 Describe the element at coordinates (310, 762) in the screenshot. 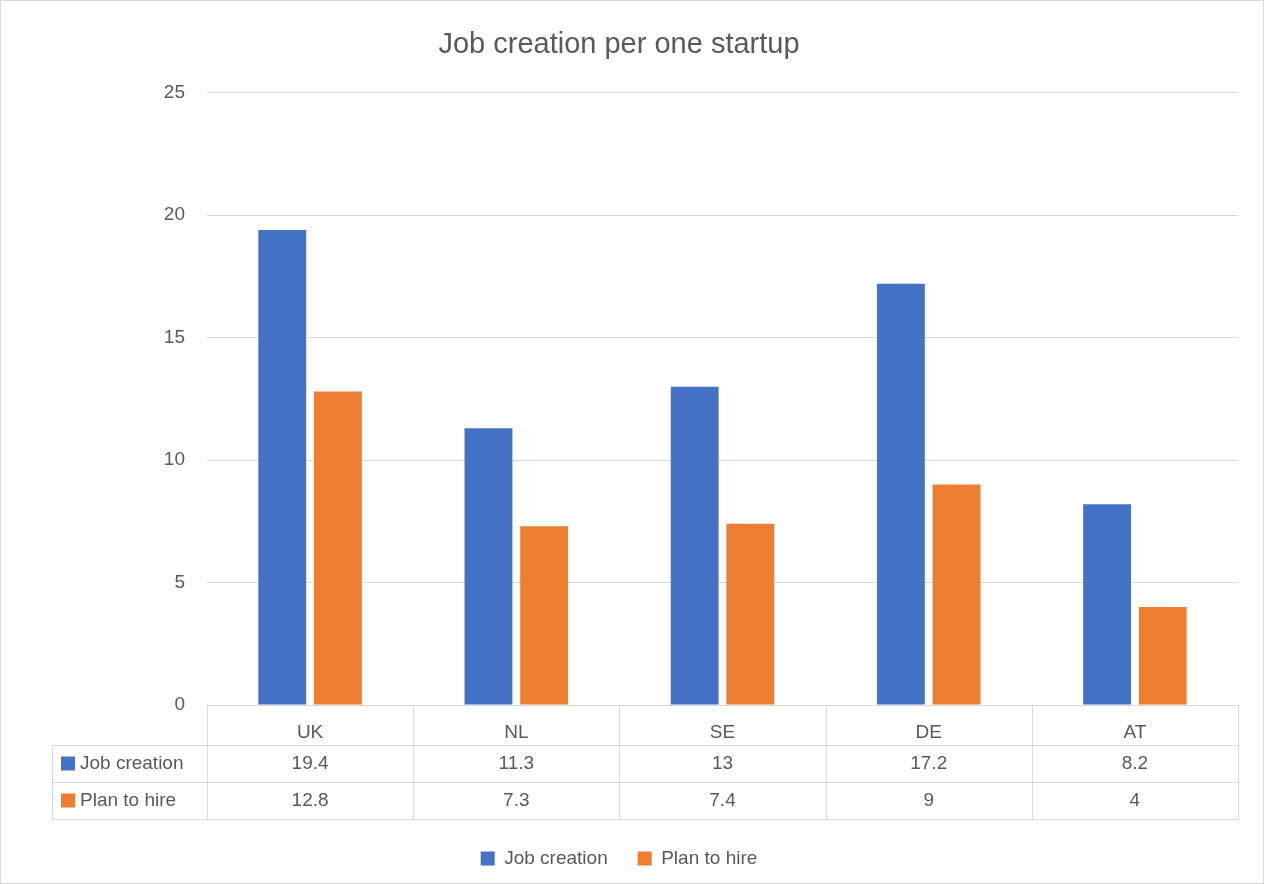

I see `data-label: 19.4` at that location.